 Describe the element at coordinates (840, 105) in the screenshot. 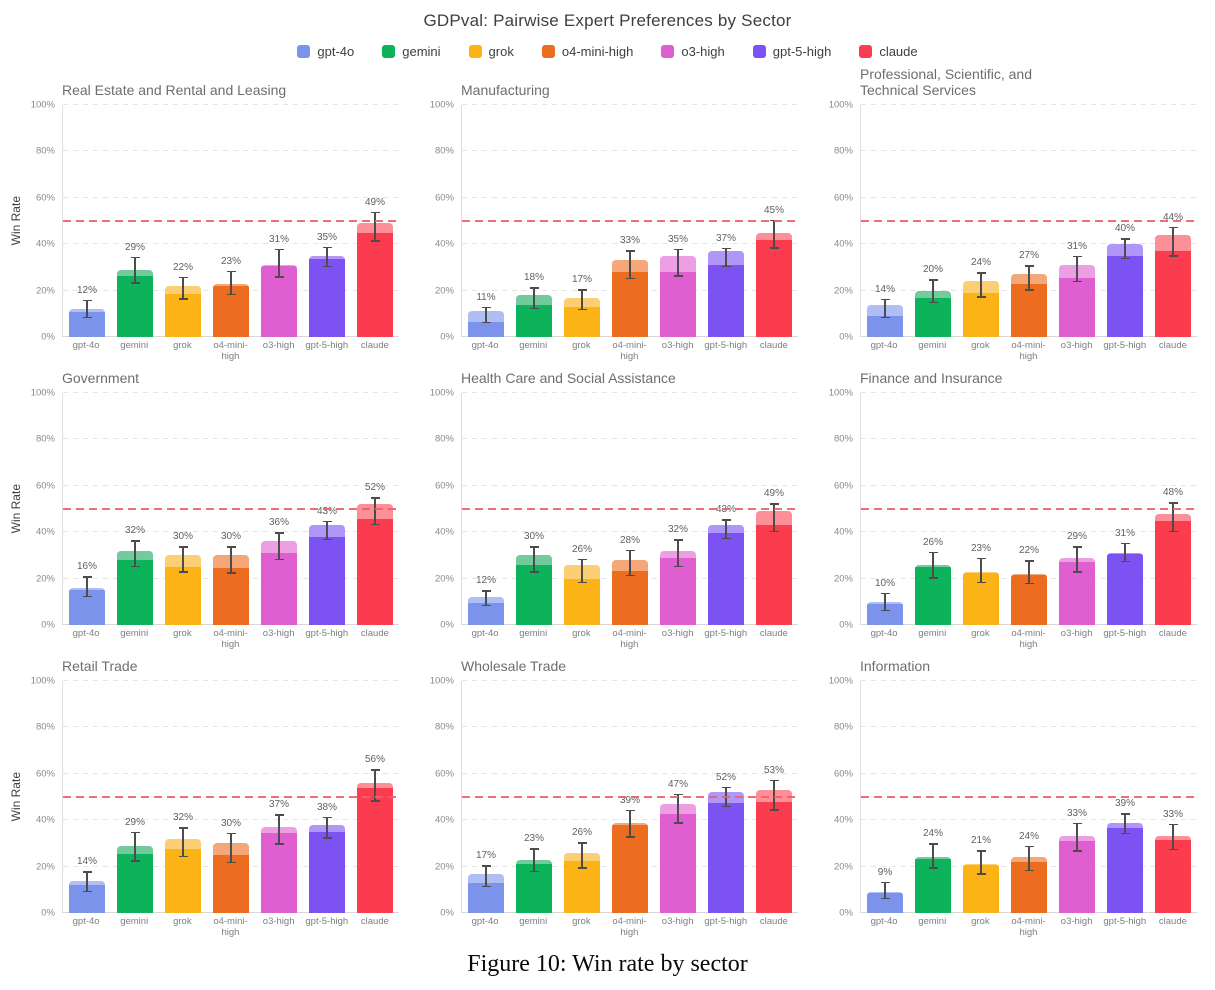

I see `y-tick-label-100: 100%` at that location.